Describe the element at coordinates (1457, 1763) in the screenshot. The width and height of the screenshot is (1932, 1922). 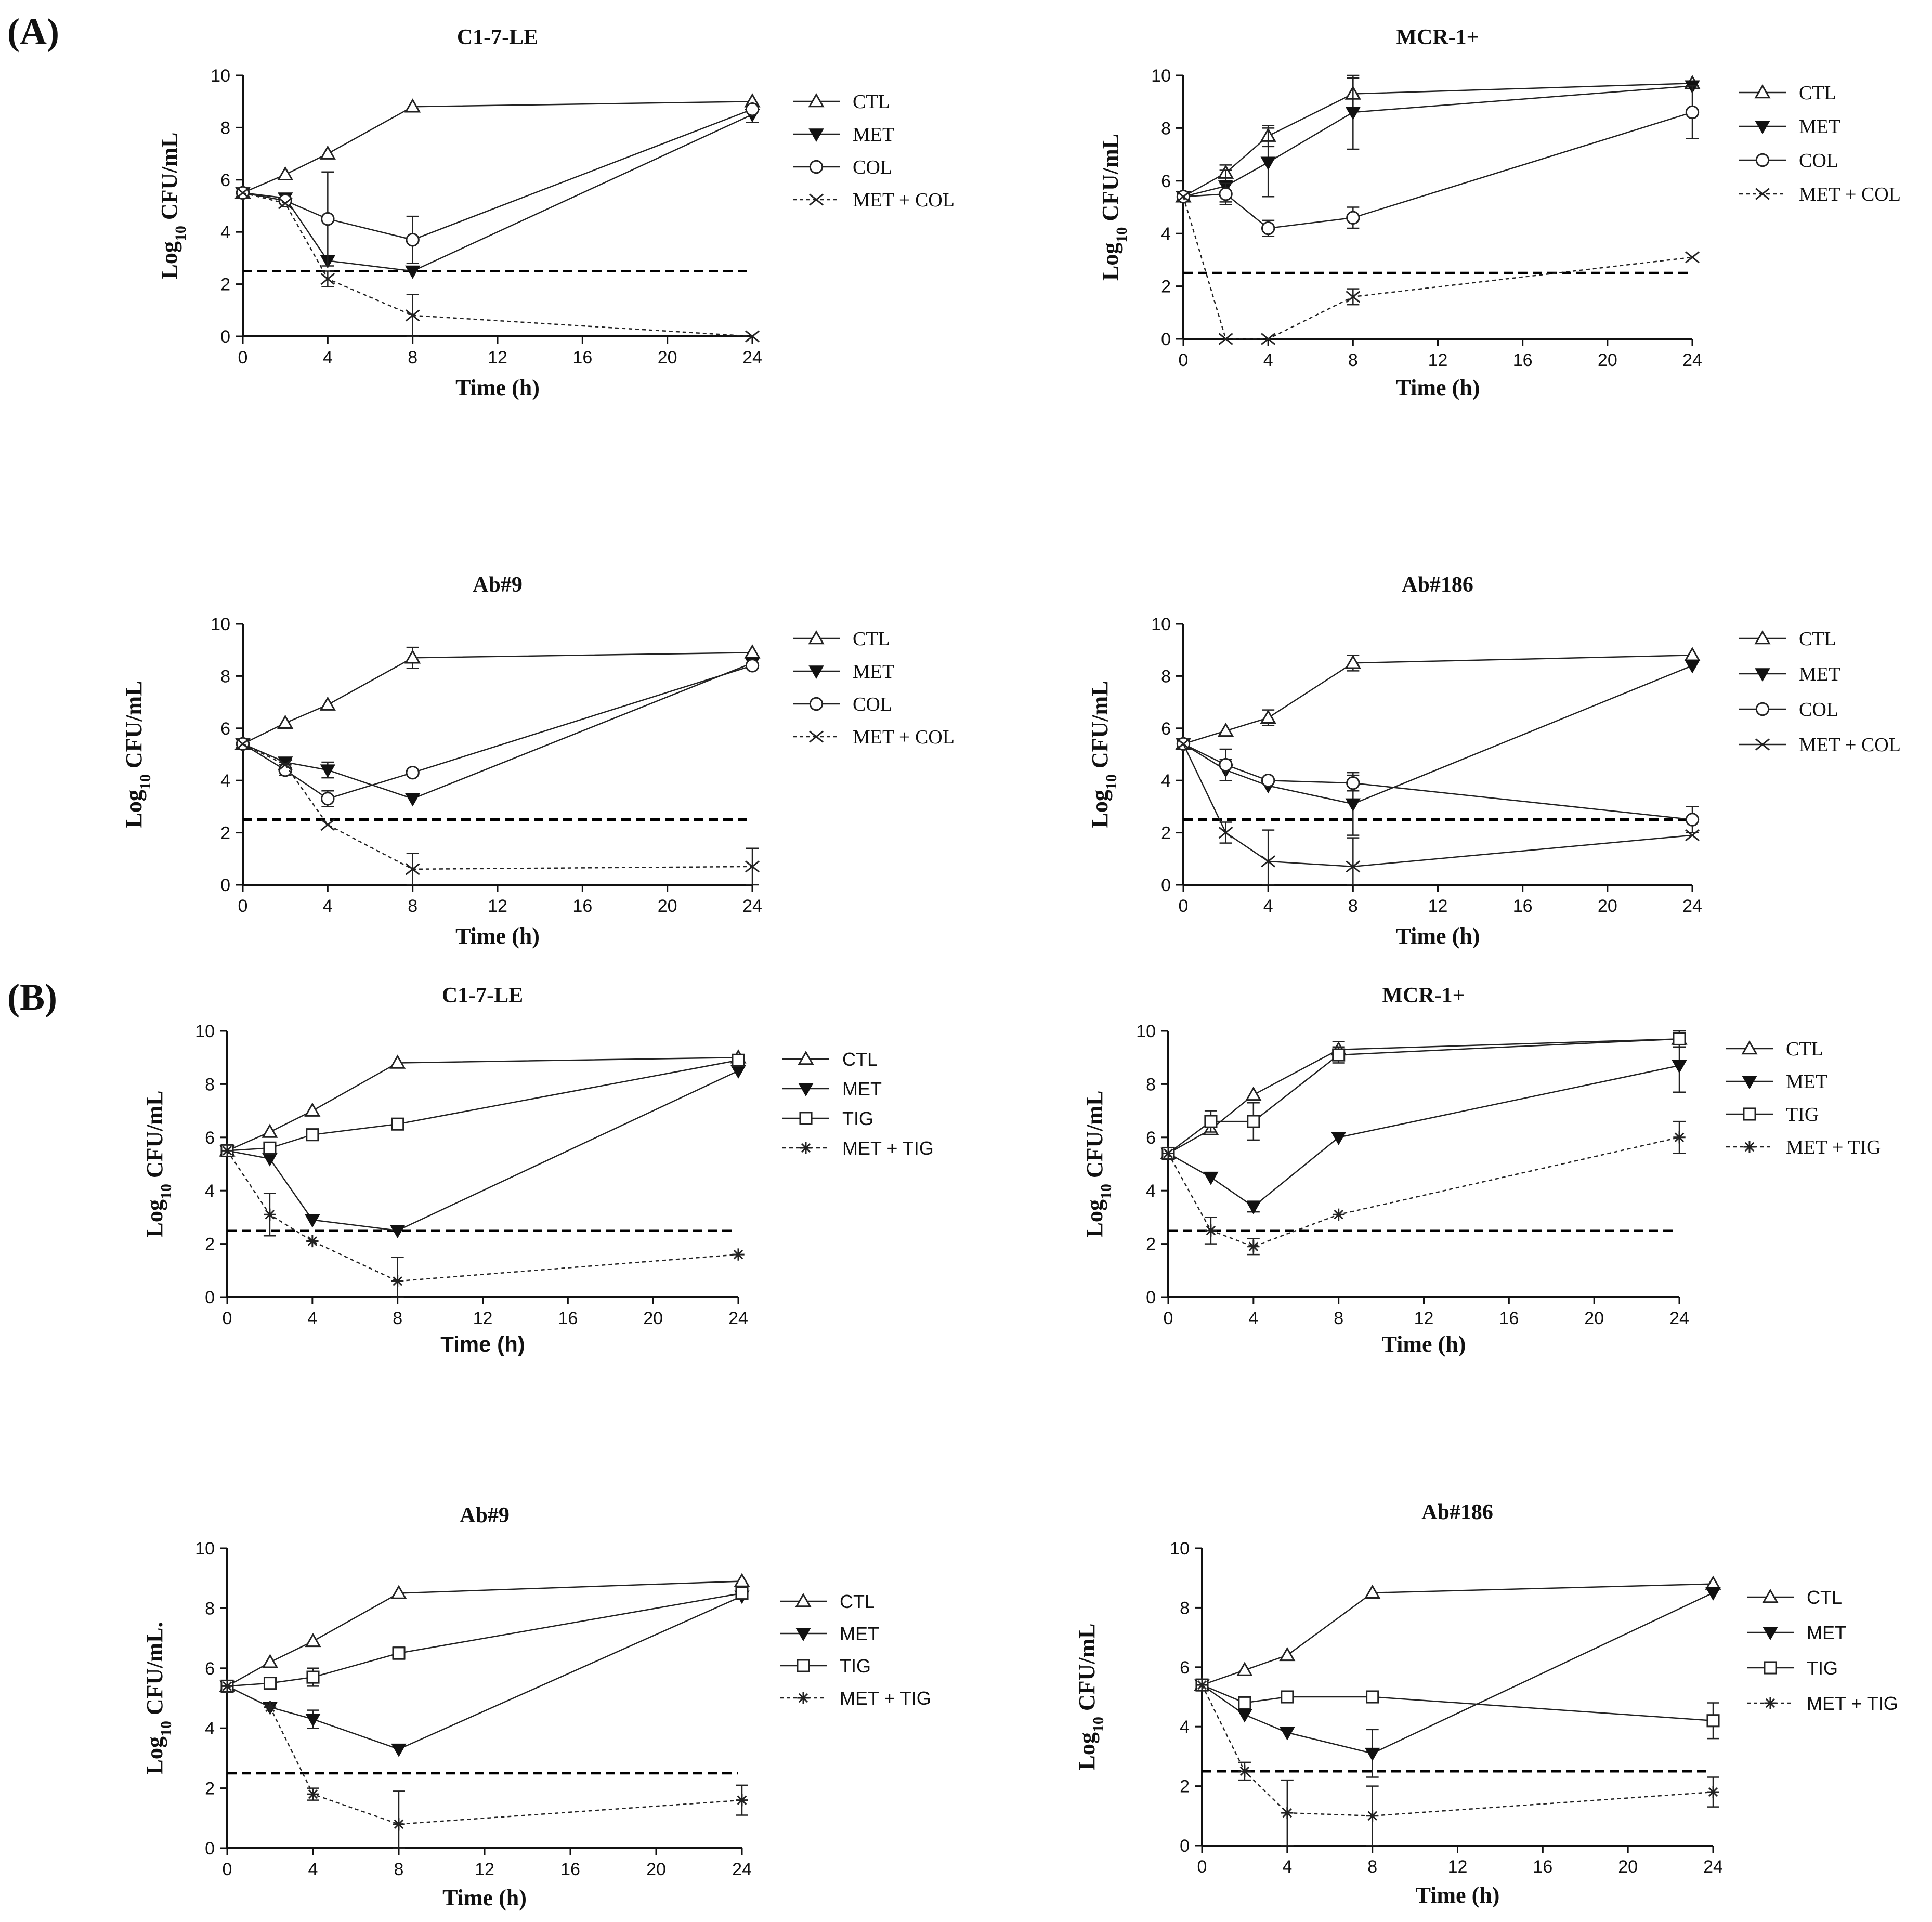
I see `series-met-tig` at that location.